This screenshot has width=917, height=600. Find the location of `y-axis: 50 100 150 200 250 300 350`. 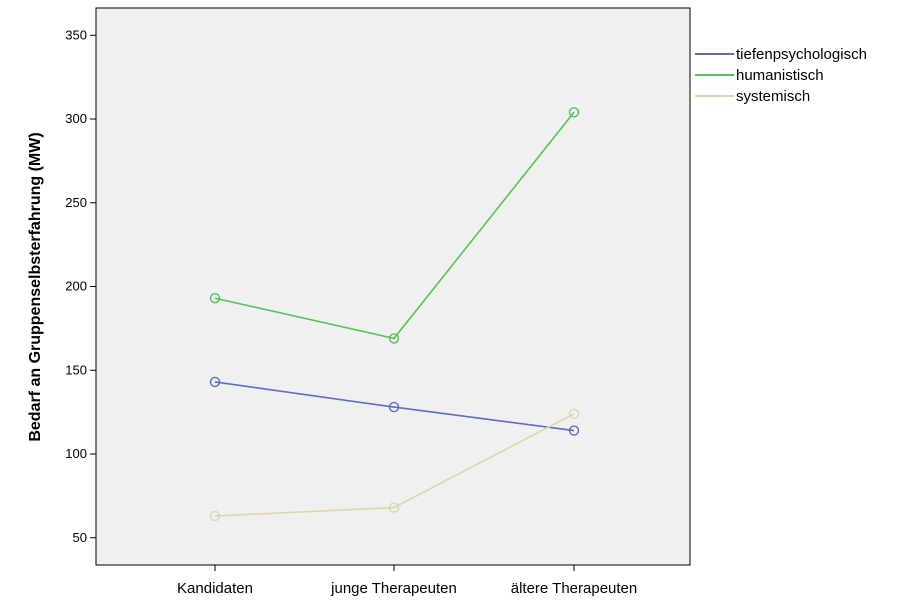

y-axis: 50 100 150 200 250 300 350 is located at coordinates (80, 286).